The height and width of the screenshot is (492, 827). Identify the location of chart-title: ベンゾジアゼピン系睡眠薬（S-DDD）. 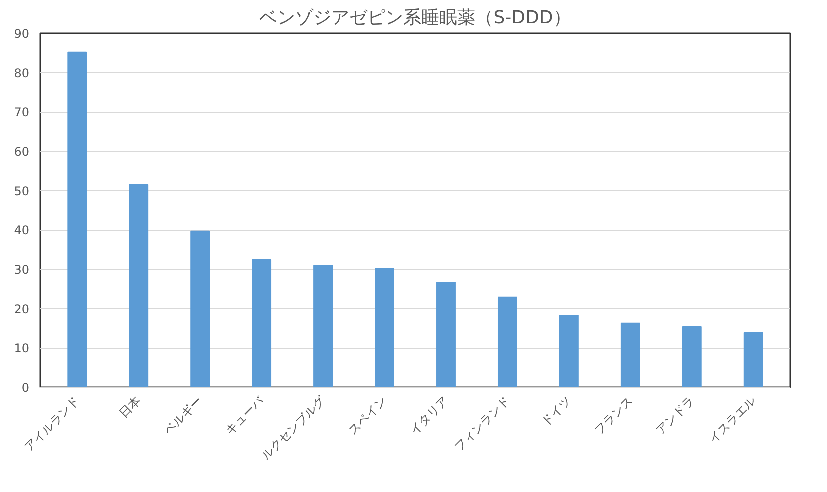
(416, 18).